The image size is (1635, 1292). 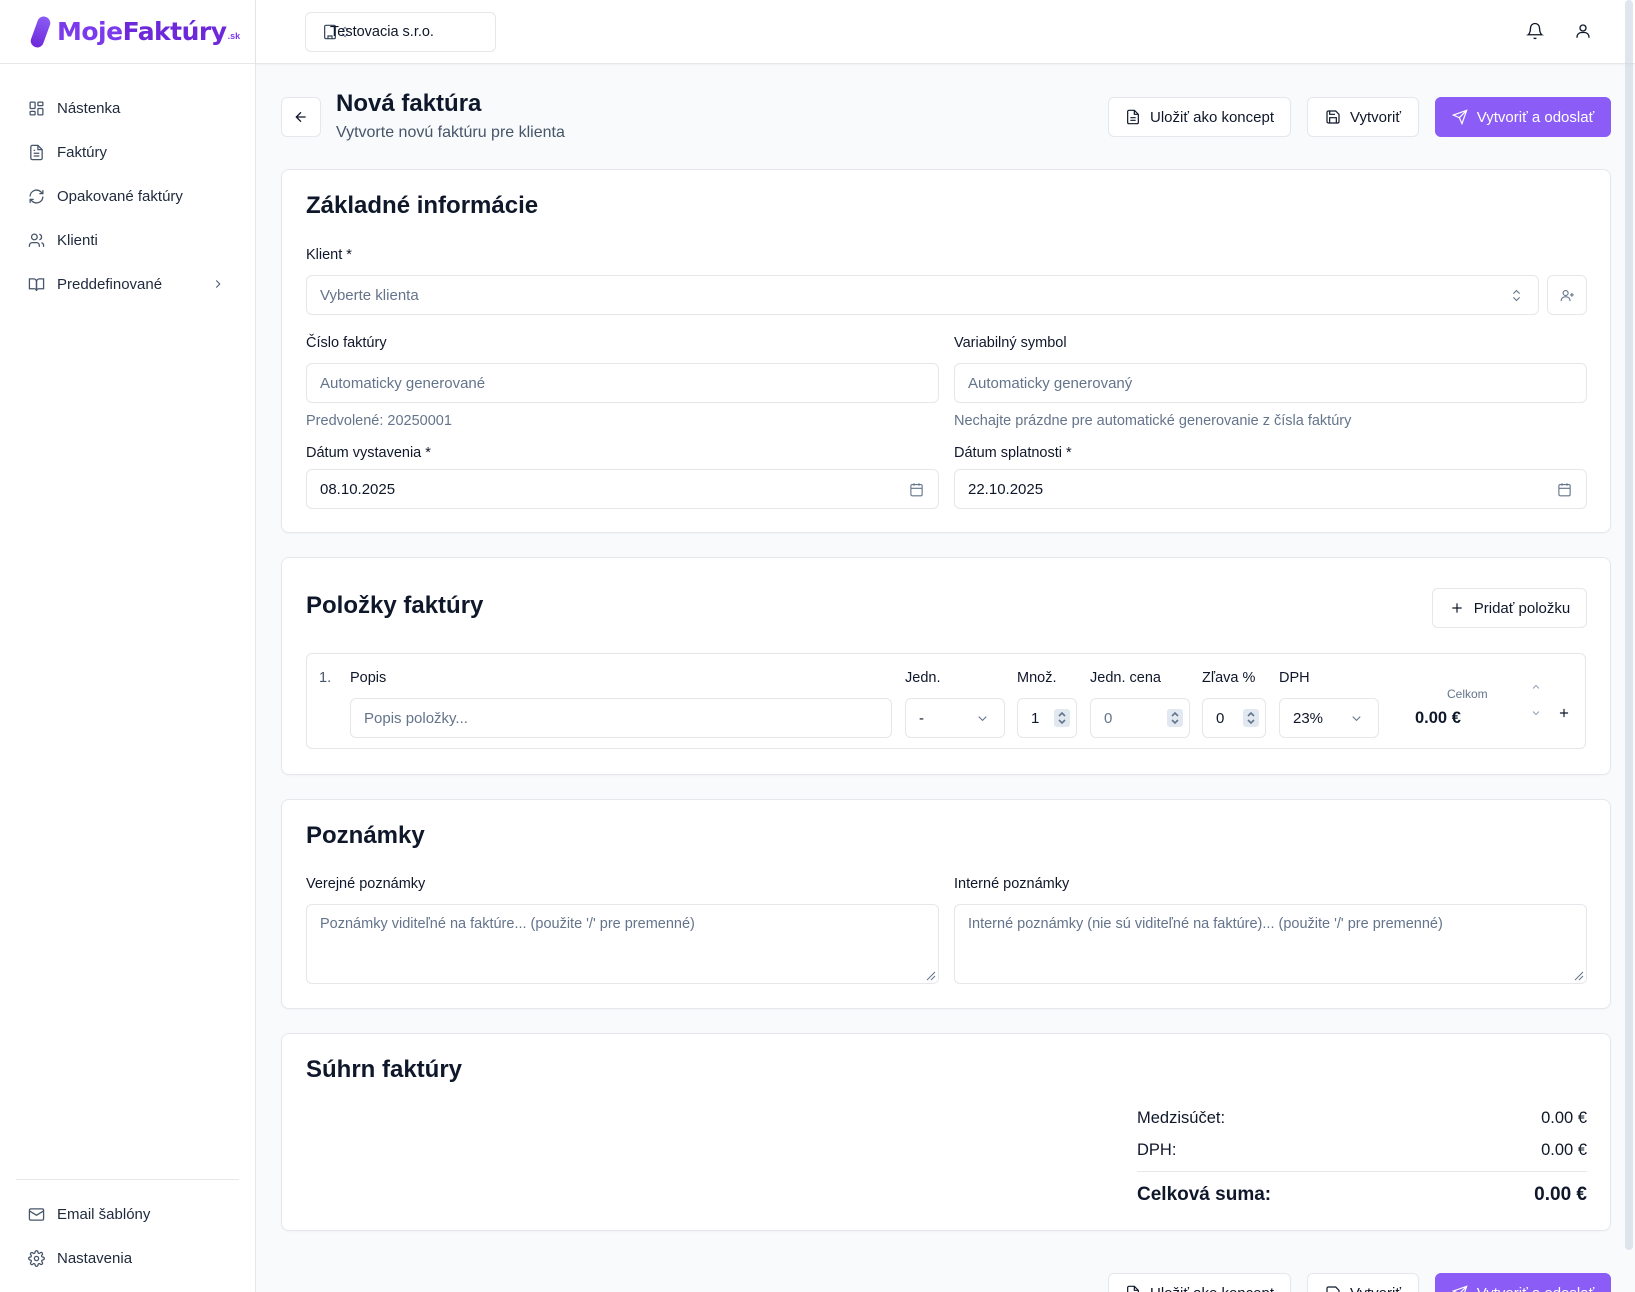 What do you see at coordinates (1140, 718) in the screenshot?
I see `item-unit-price-input: 0` at bounding box center [1140, 718].